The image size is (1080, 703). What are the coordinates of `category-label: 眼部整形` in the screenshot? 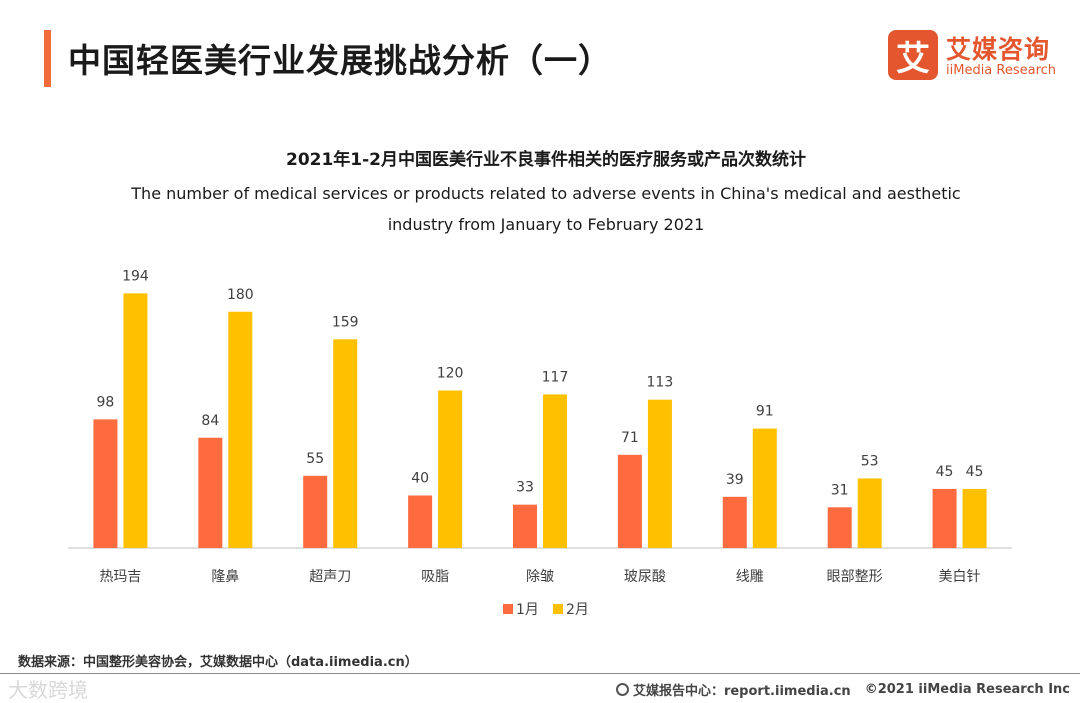 It's located at (855, 577).